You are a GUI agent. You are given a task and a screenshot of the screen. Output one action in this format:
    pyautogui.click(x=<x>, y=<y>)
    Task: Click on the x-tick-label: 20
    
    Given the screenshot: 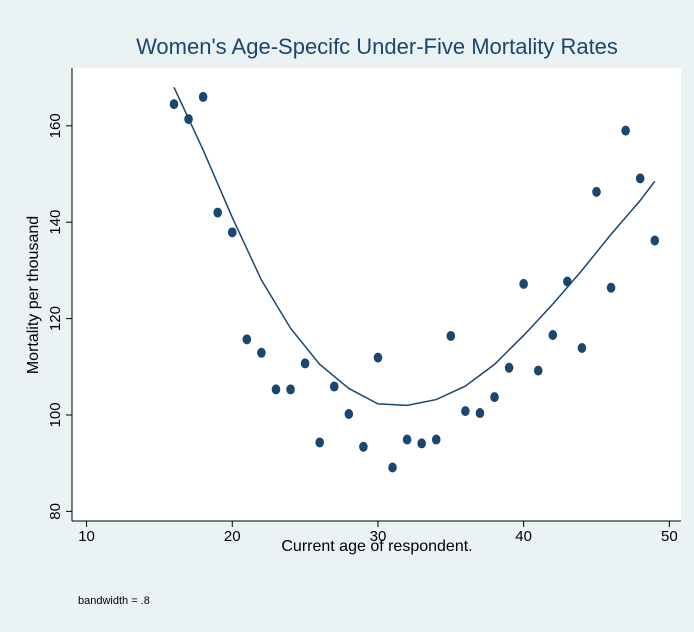 What is the action you would take?
    pyautogui.click(x=232, y=536)
    